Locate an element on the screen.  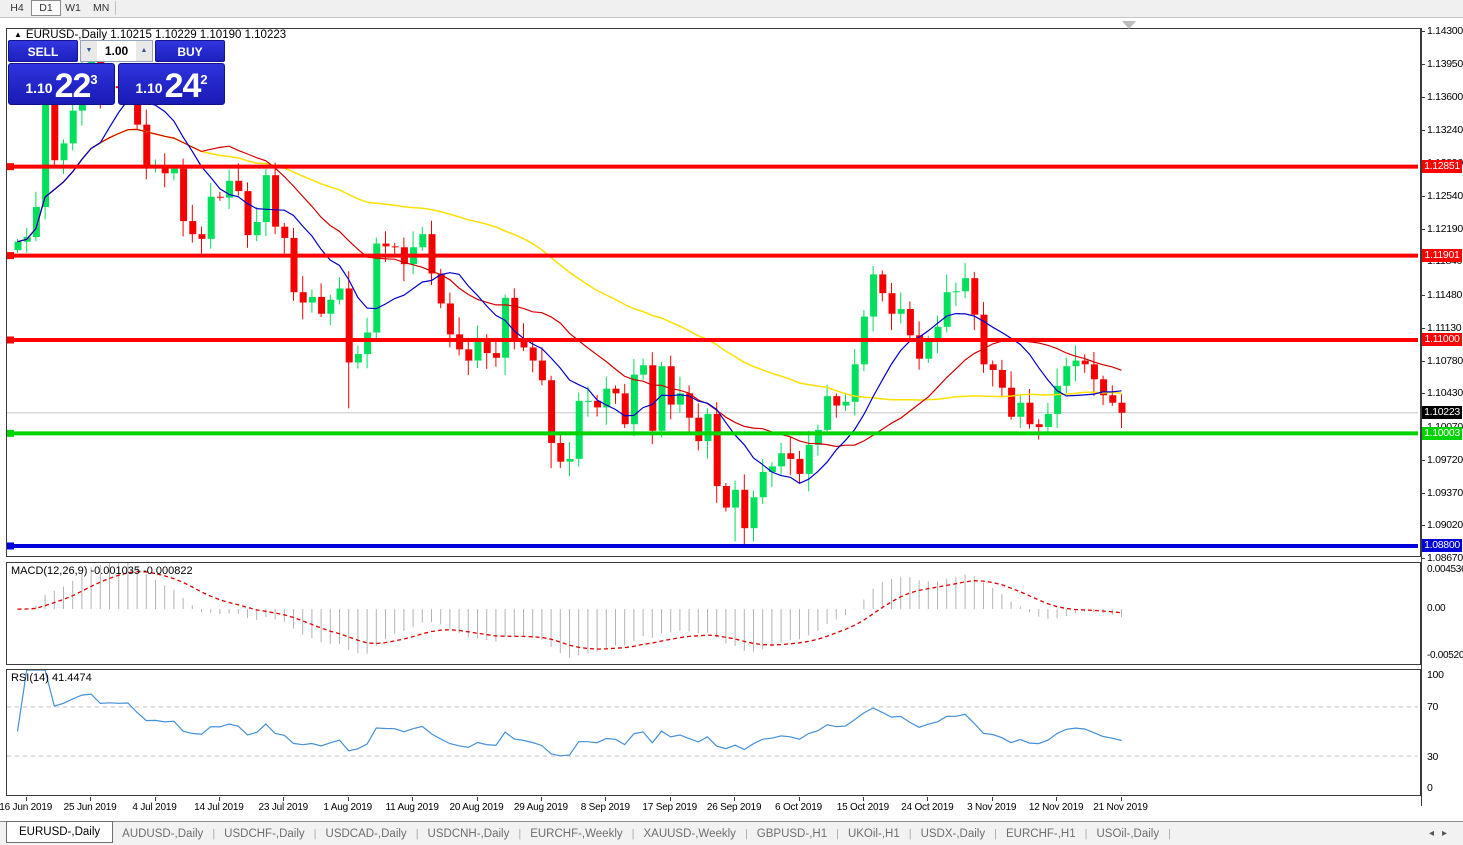
volume-stepper: ▼ 1.00 ▲ is located at coordinates (116, 51).